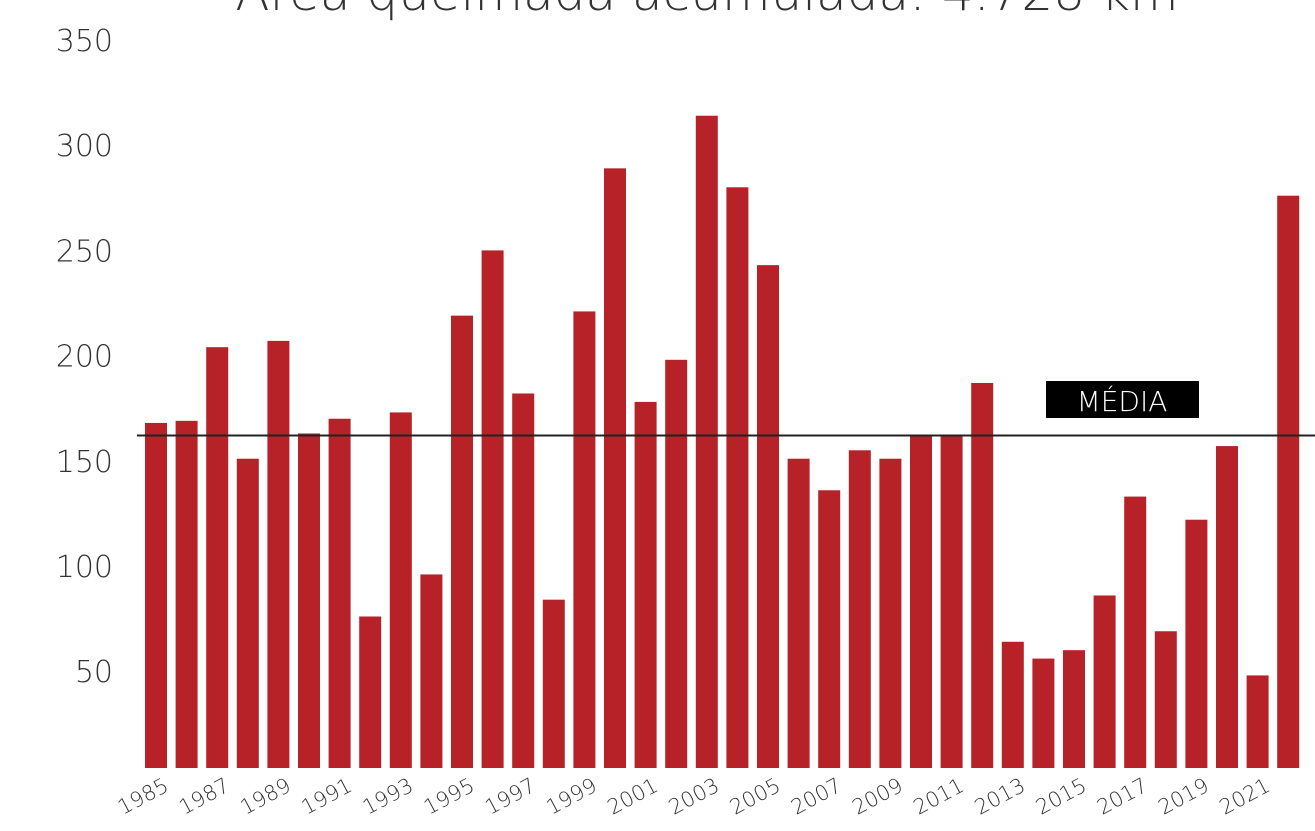 The height and width of the screenshot is (831, 1315). Describe the element at coordinates (265, 796) in the screenshot. I see `x-tick-label: 1989` at that location.